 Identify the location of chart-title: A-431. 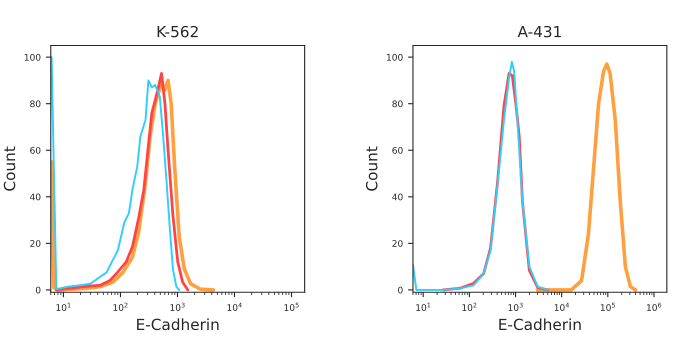
(539, 32).